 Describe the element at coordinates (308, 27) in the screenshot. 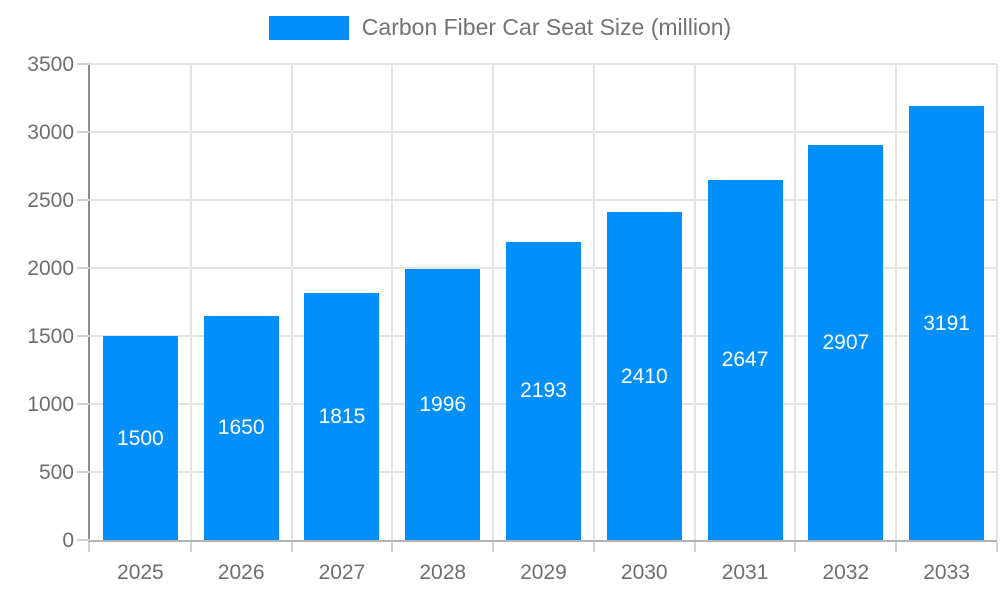

I see `legend-marker` at that location.